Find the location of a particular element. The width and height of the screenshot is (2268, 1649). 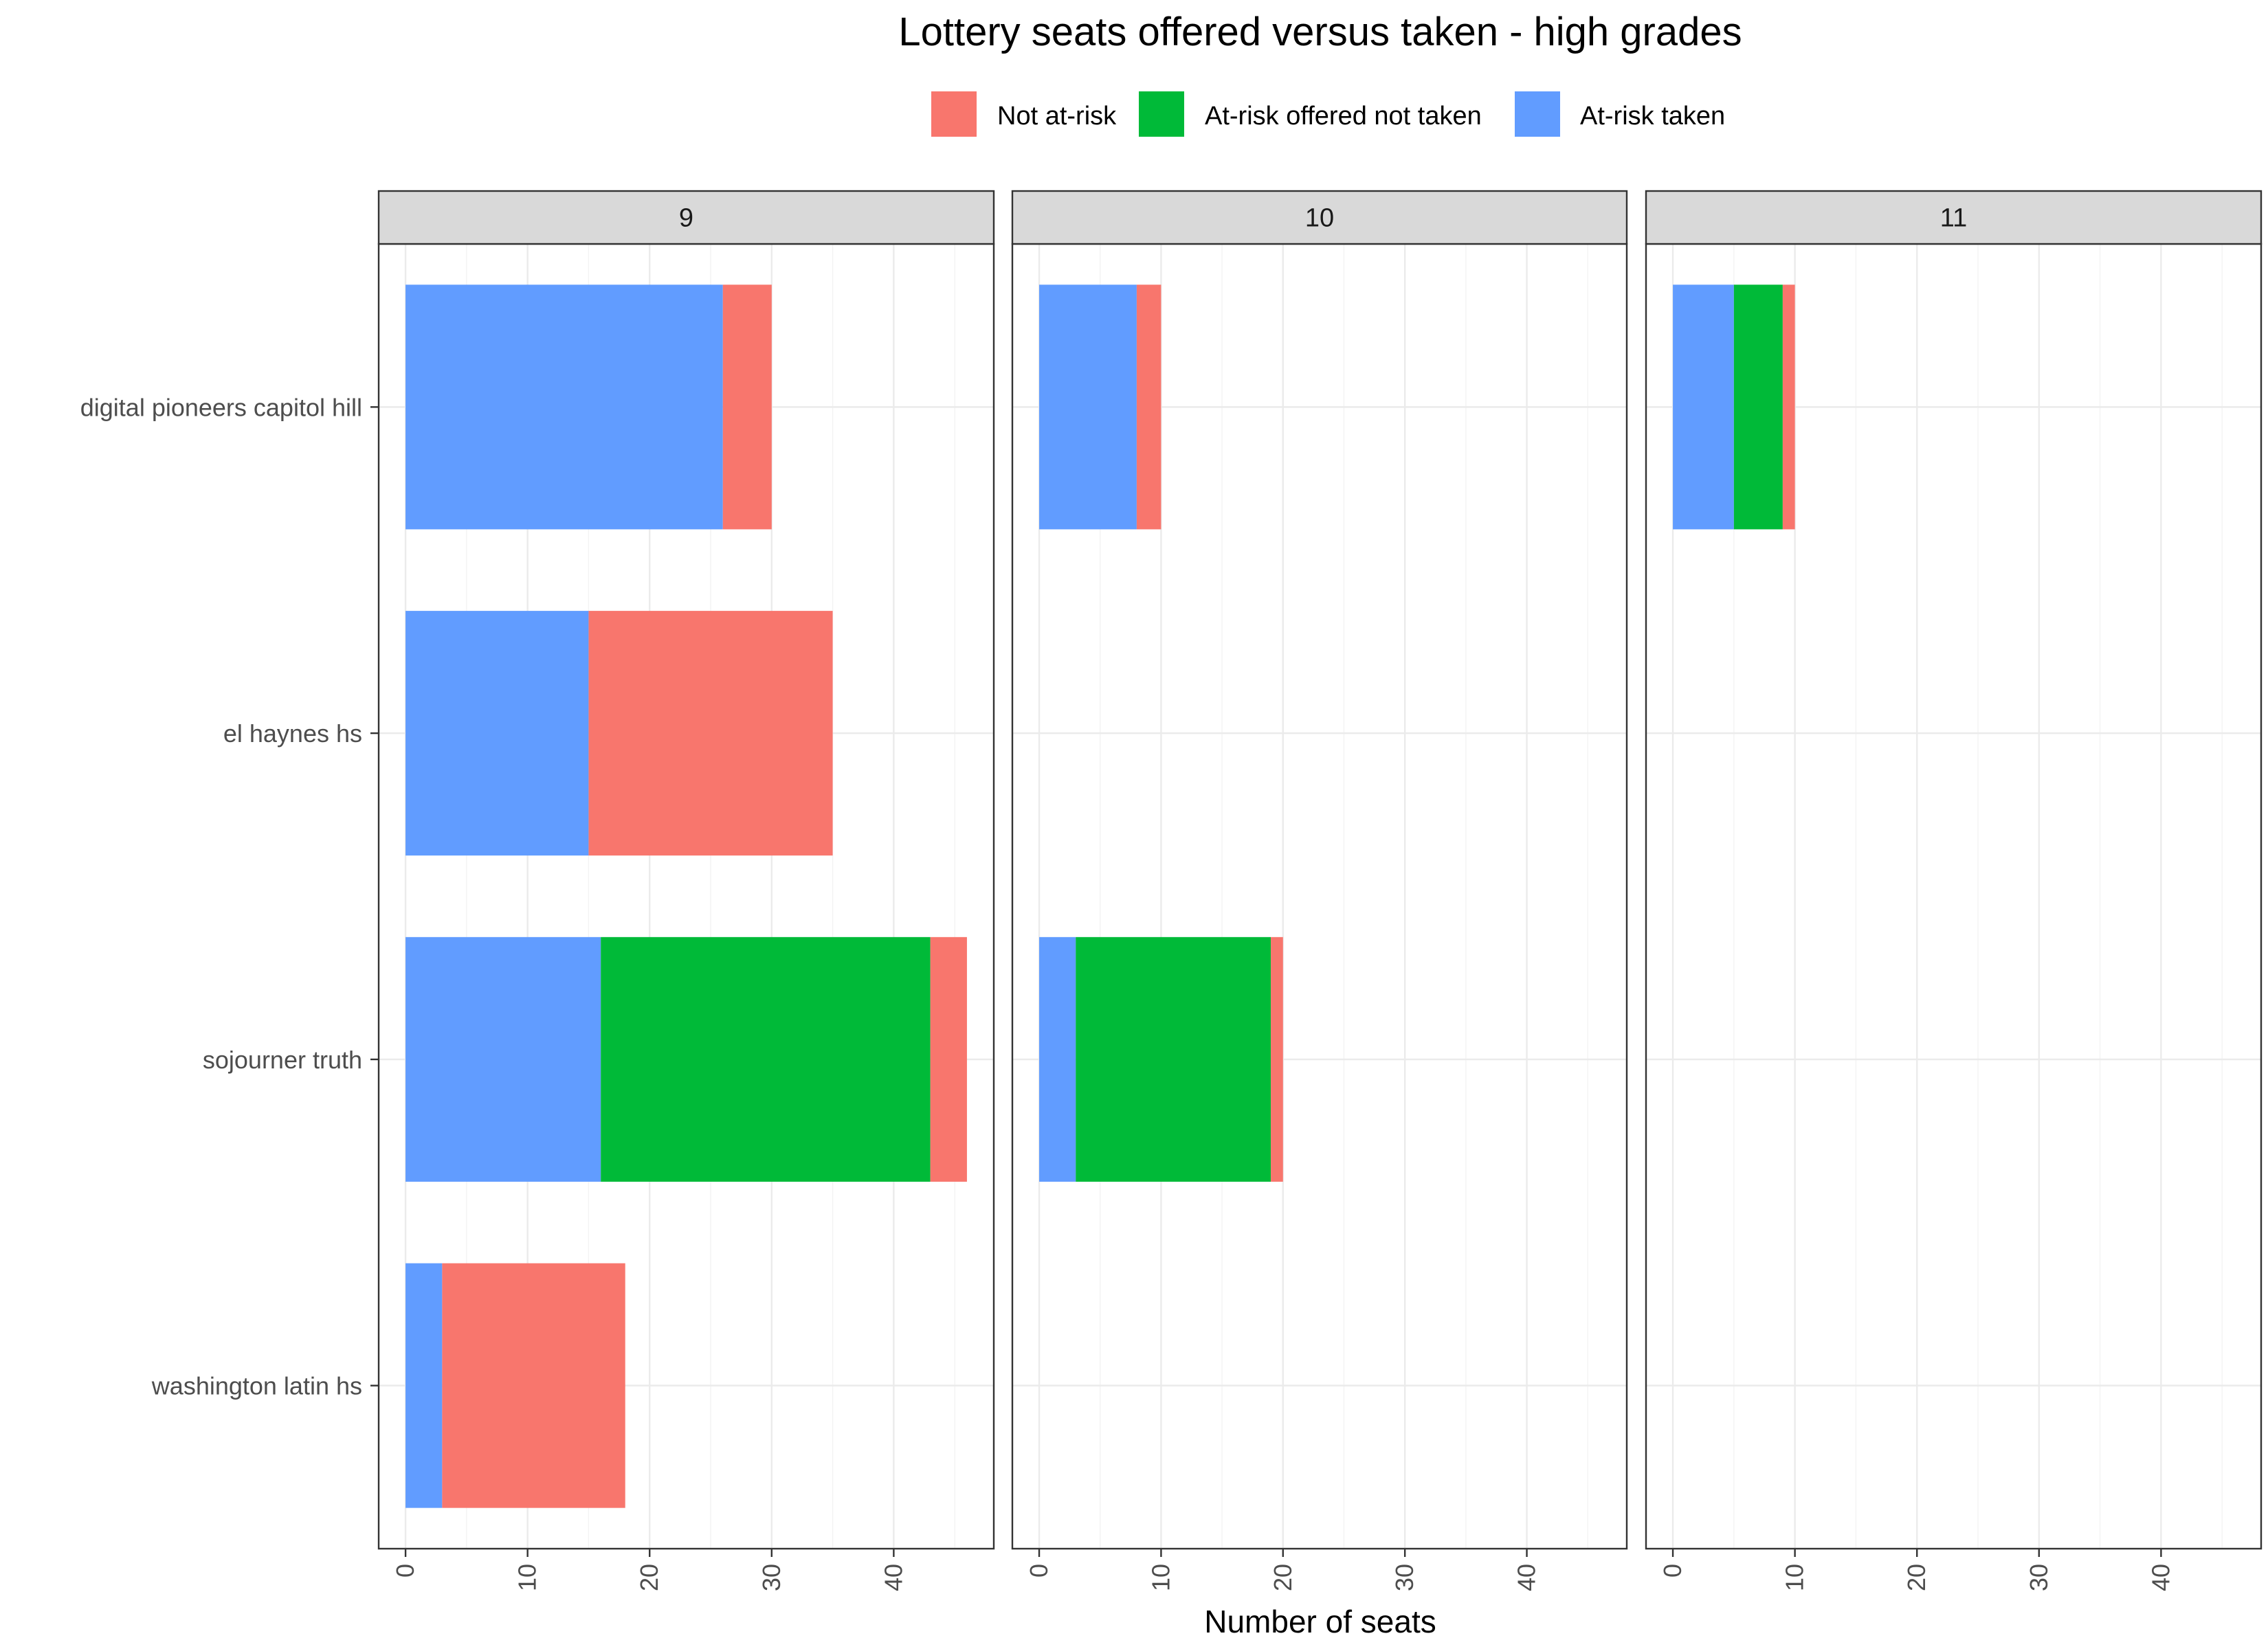

bar-10-digital-pioneers-capitol-hill-not-at-risk is located at coordinates (1148, 407).